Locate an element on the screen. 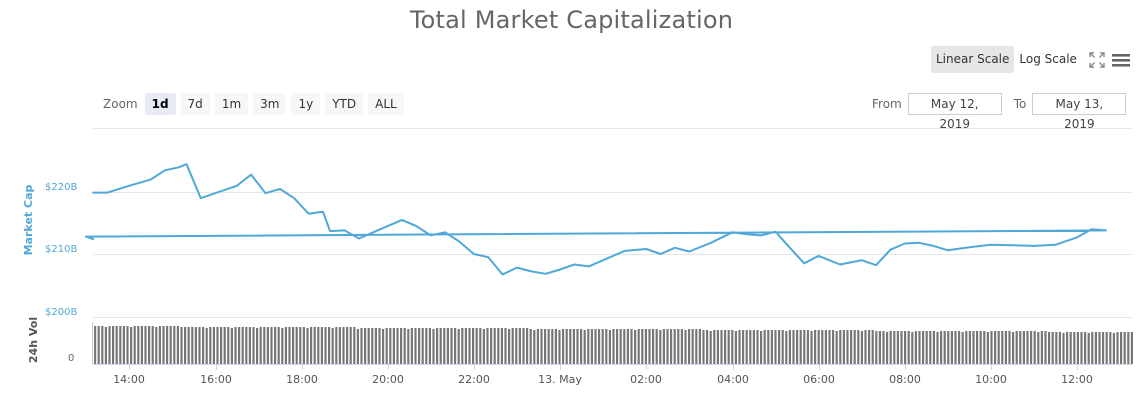 This screenshot has width=1143, height=402. y-tick-210b: $210B is located at coordinates (61, 249).